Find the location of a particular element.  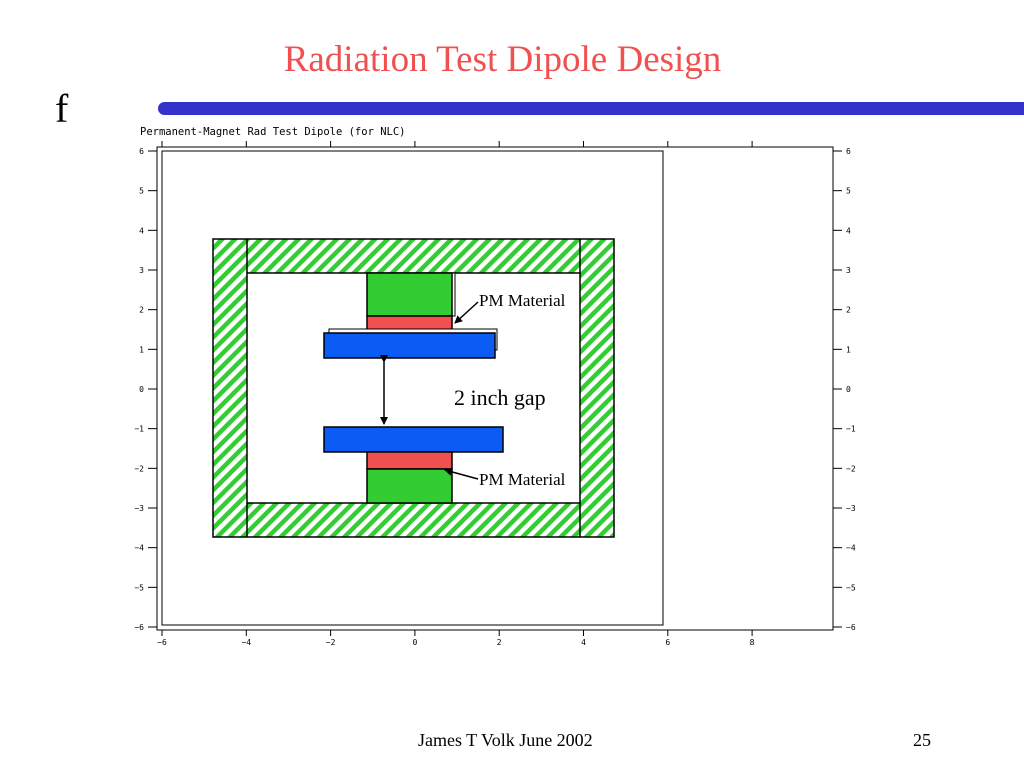

pm-top-label: PM Material is located at coordinates (522, 300).